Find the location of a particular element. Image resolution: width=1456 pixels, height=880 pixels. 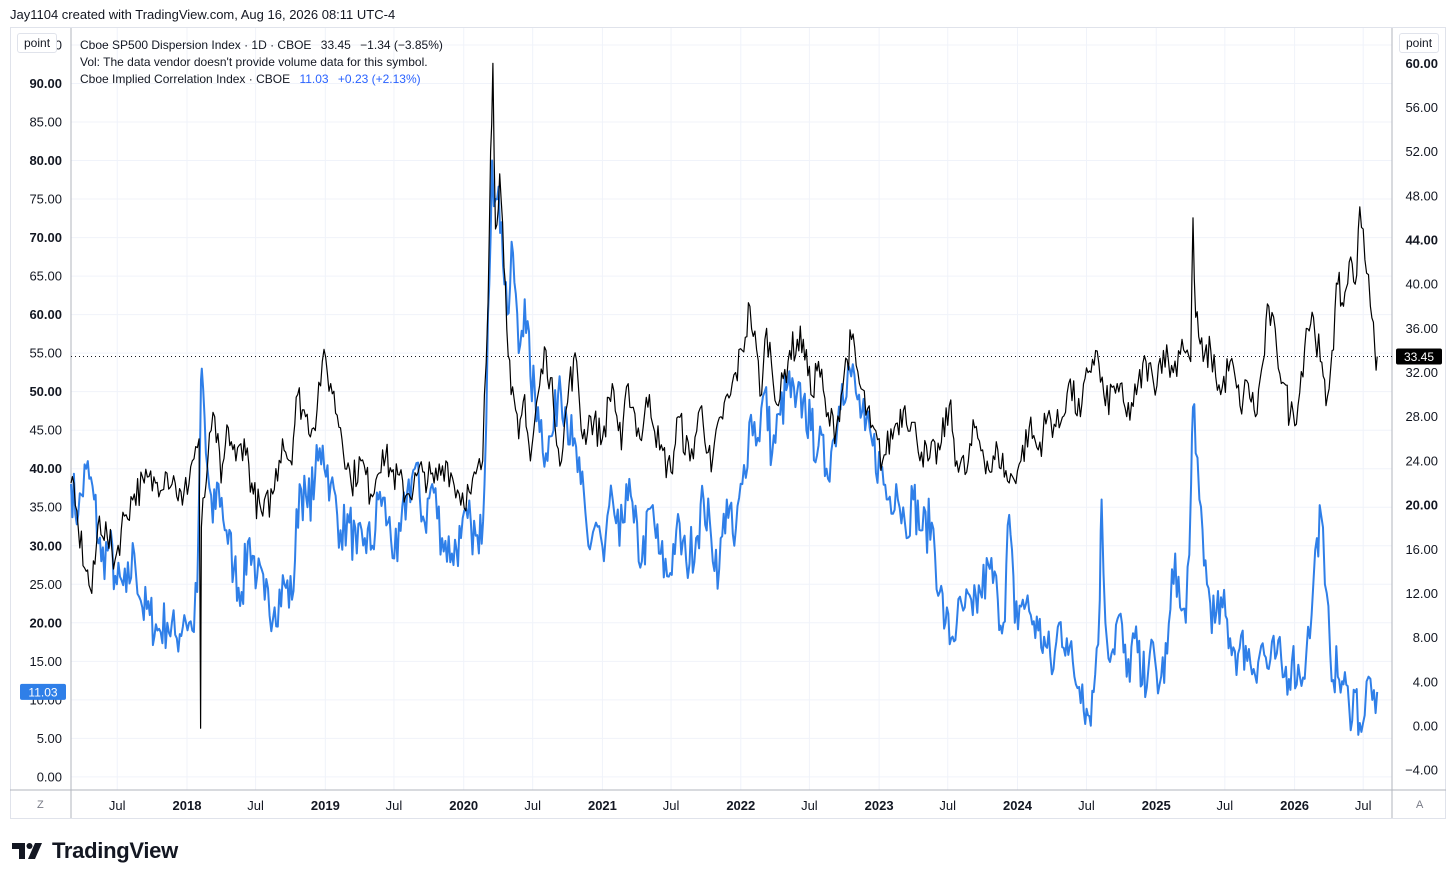

correlation-last-badge is located at coordinates (43, 691).